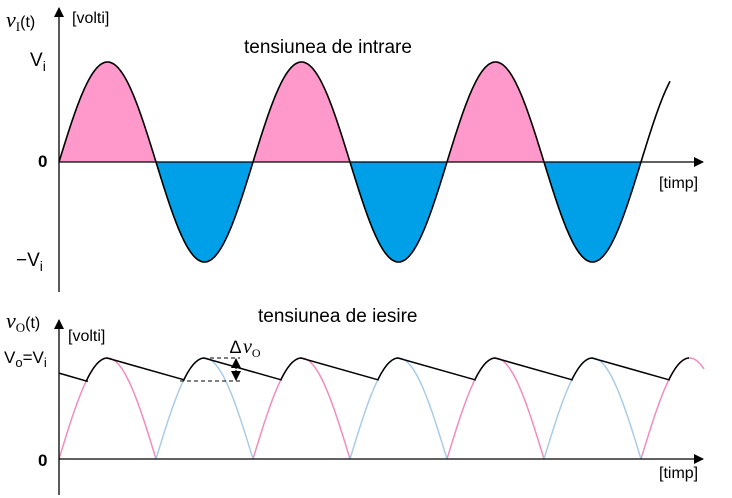 This screenshot has height=498, width=732. What do you see at coordinates (398, 212) in the screenshot?
I see `negative-half-cycles` at bounding box center [398, 212].